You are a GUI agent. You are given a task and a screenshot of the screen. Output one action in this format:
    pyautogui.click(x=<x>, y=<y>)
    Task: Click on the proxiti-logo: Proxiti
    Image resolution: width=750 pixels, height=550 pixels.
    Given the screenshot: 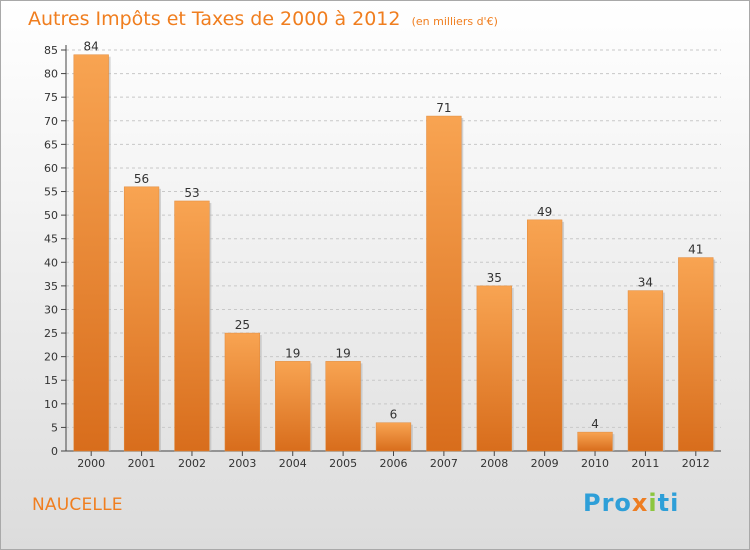 What is the action you would take?
    pyautogui.click(x=631, y=503)
    